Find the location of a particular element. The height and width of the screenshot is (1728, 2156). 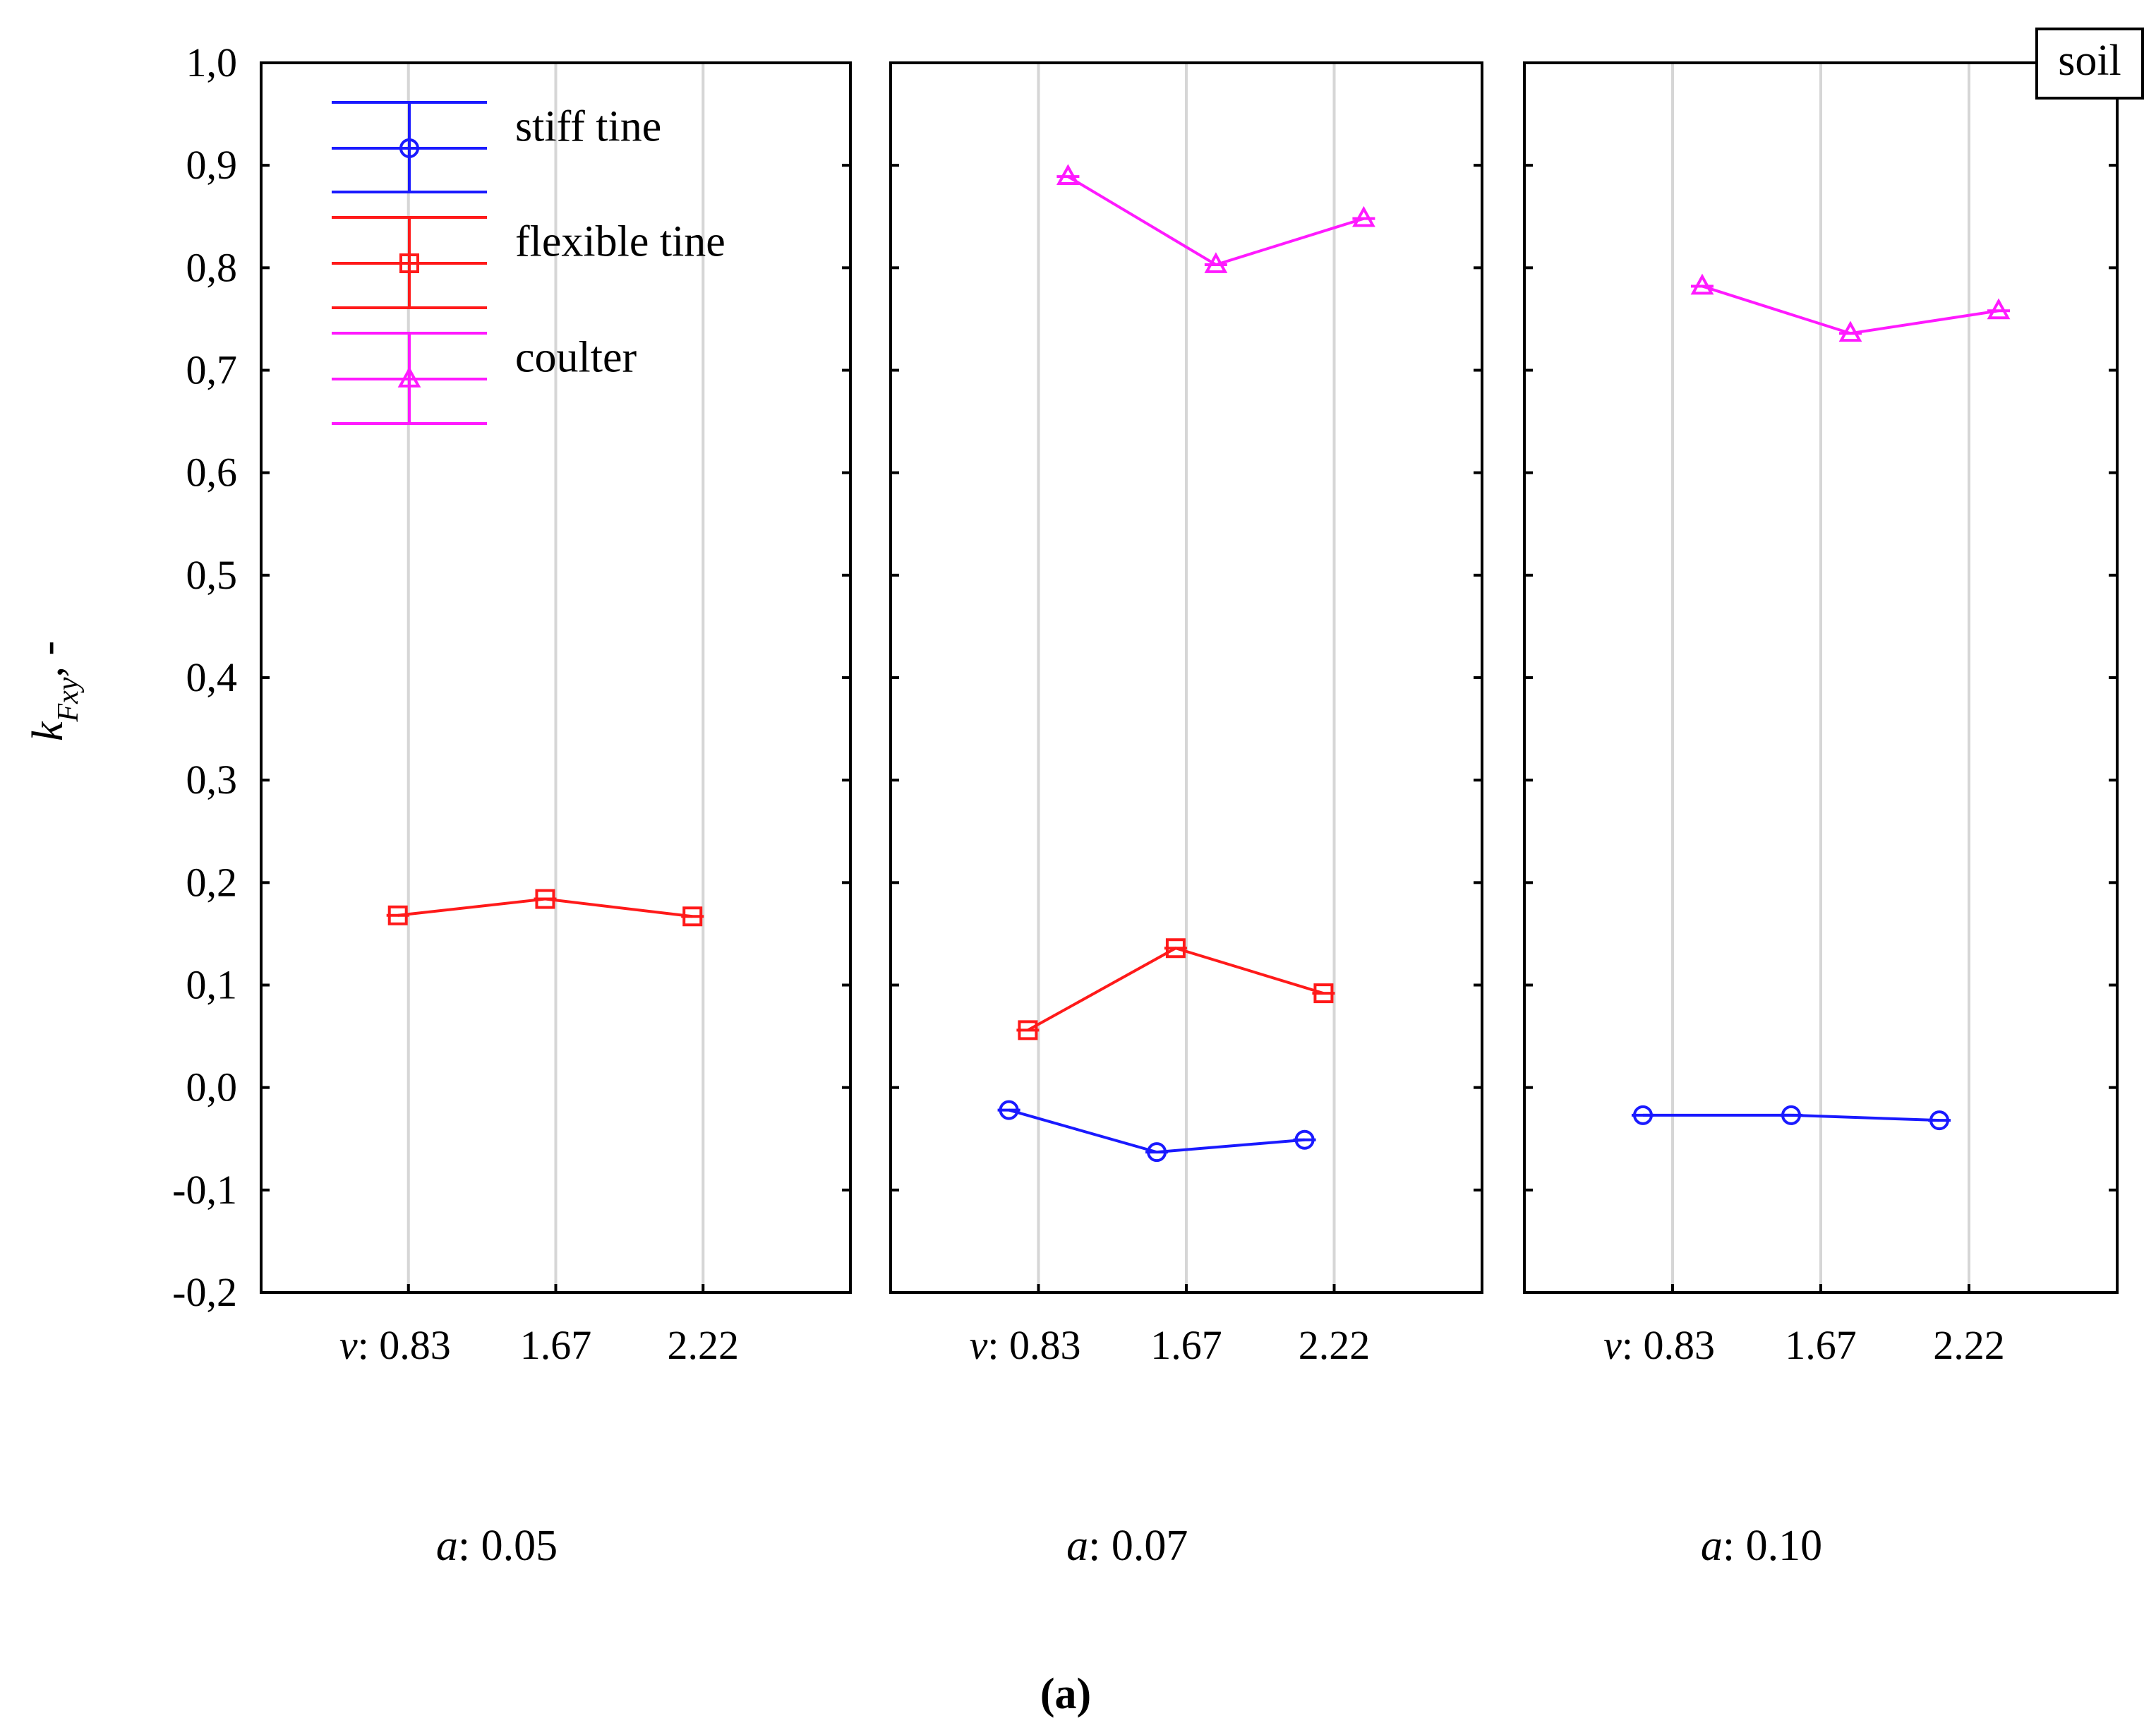

y-label-main: k is located at coordinates (48, 731).